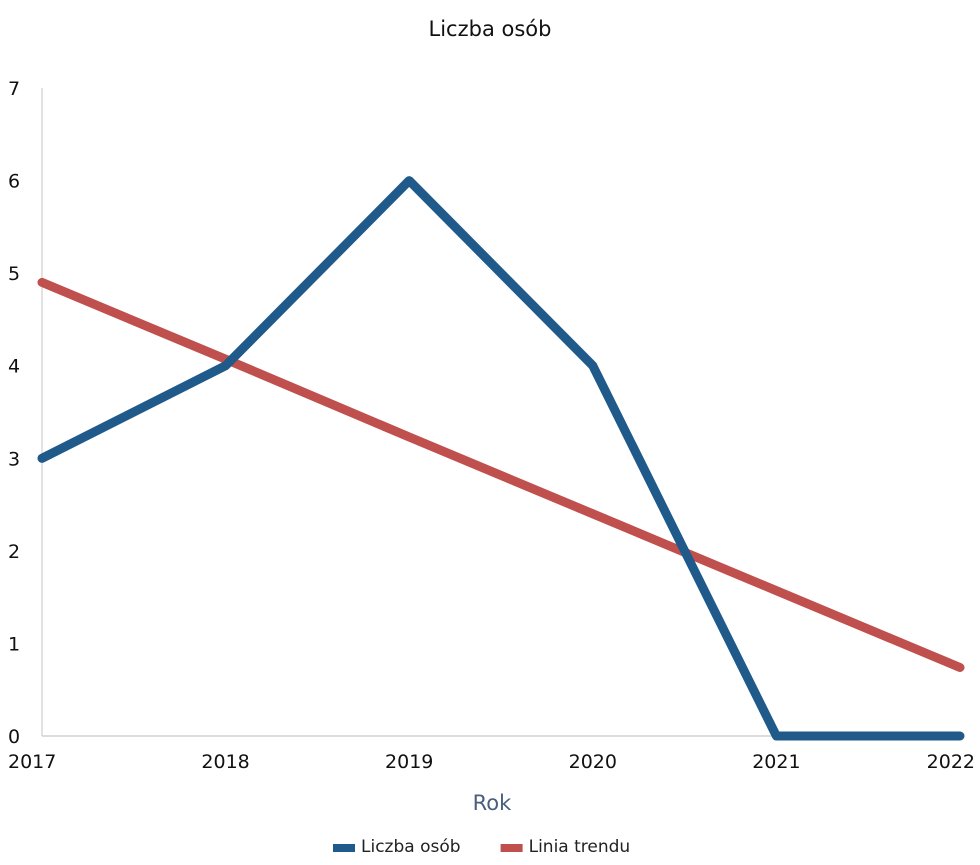 The height and width of the screenshot is (865, 980). What do you see at coordinates (490, 29) in the screenshot?
I see `chart-title: Liczba osób` at bounding box center [490, 29].